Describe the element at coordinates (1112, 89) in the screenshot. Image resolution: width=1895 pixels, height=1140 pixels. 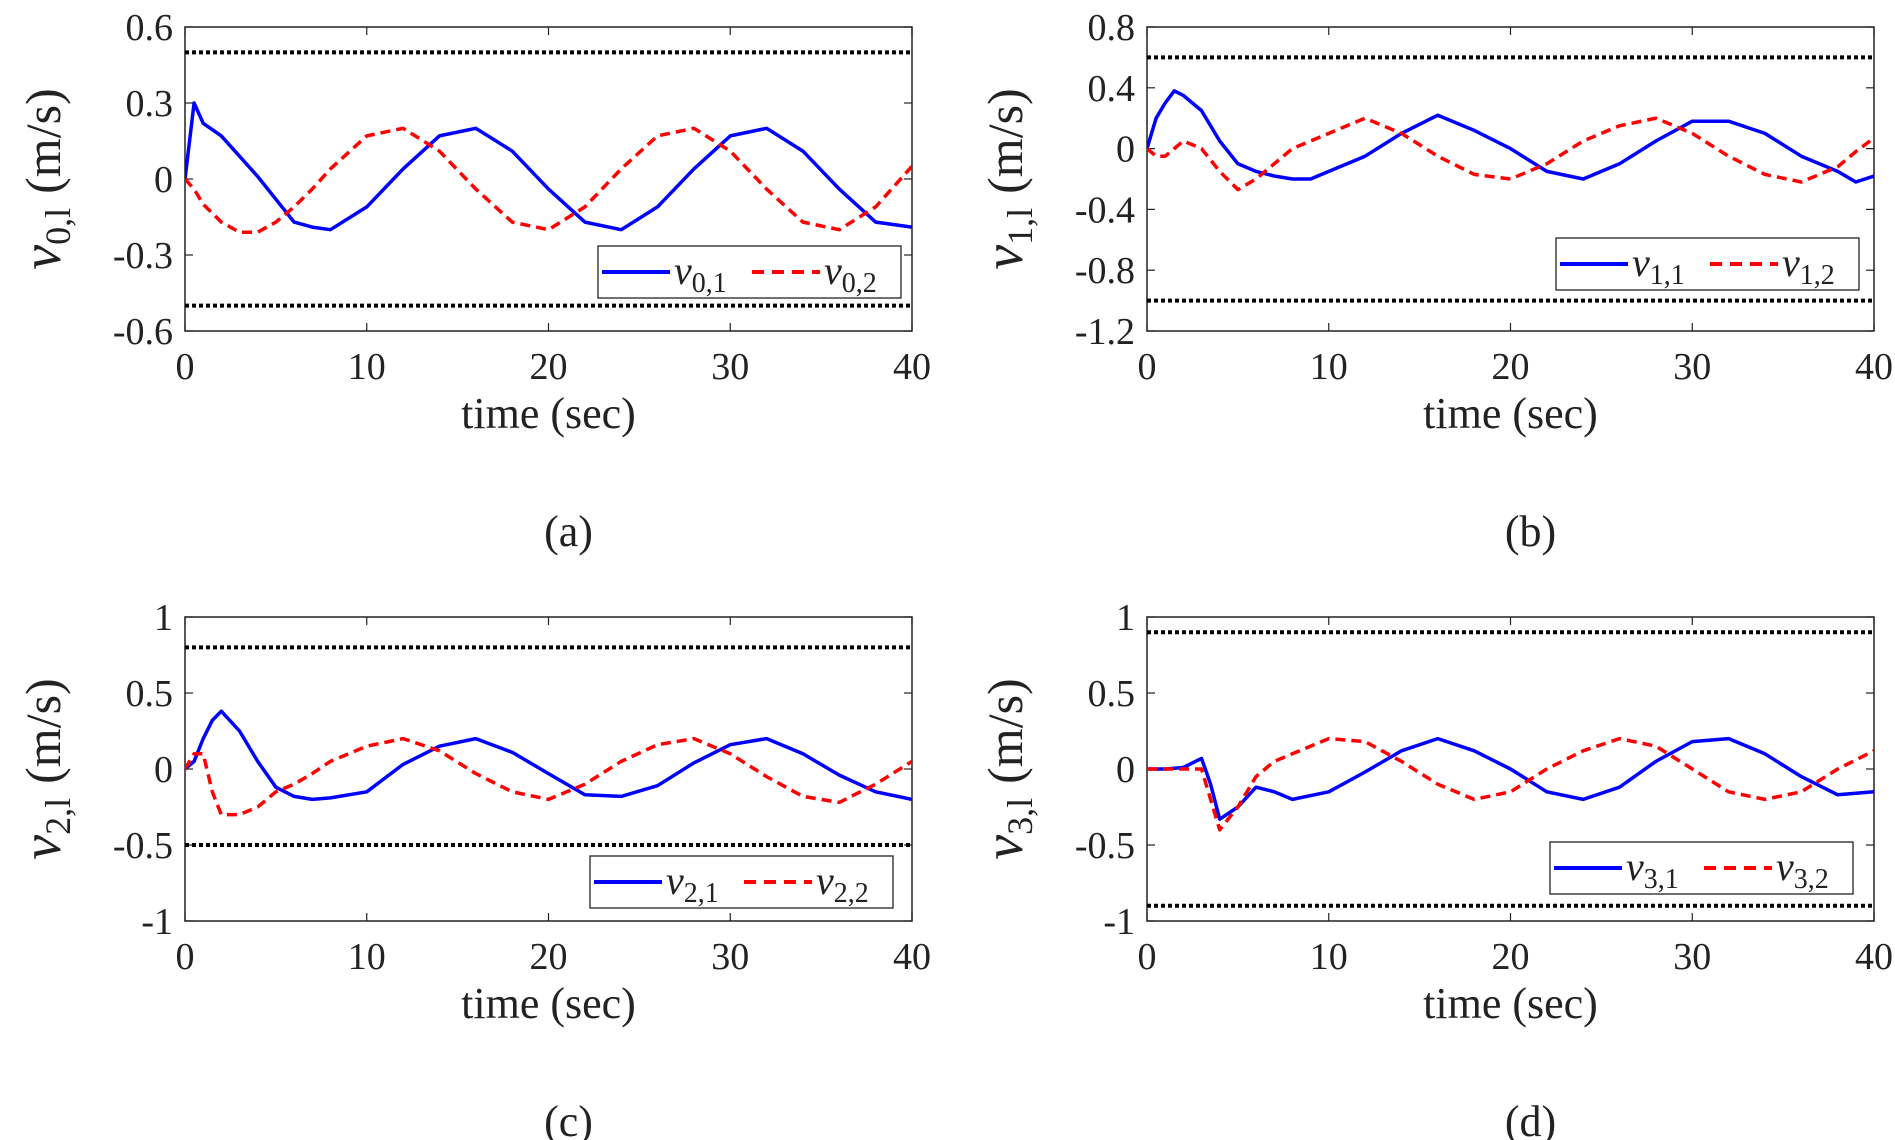
I see `y-tick-label: 0.4` at that location.